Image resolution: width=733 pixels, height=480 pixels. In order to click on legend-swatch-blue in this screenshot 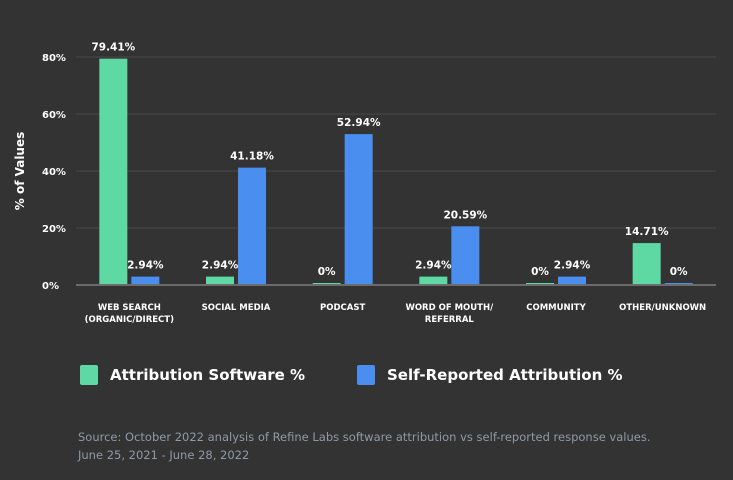, I will do `click(366, 375)`.